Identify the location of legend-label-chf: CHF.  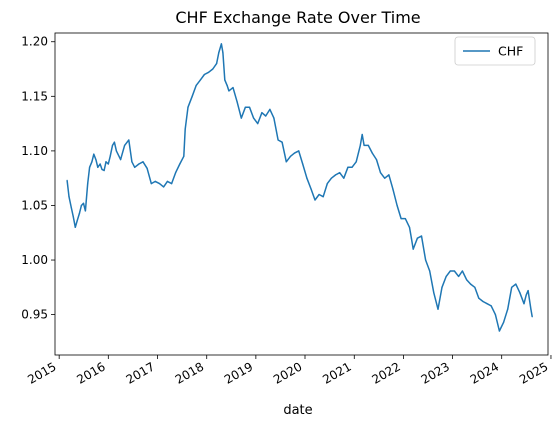
(510, 51).